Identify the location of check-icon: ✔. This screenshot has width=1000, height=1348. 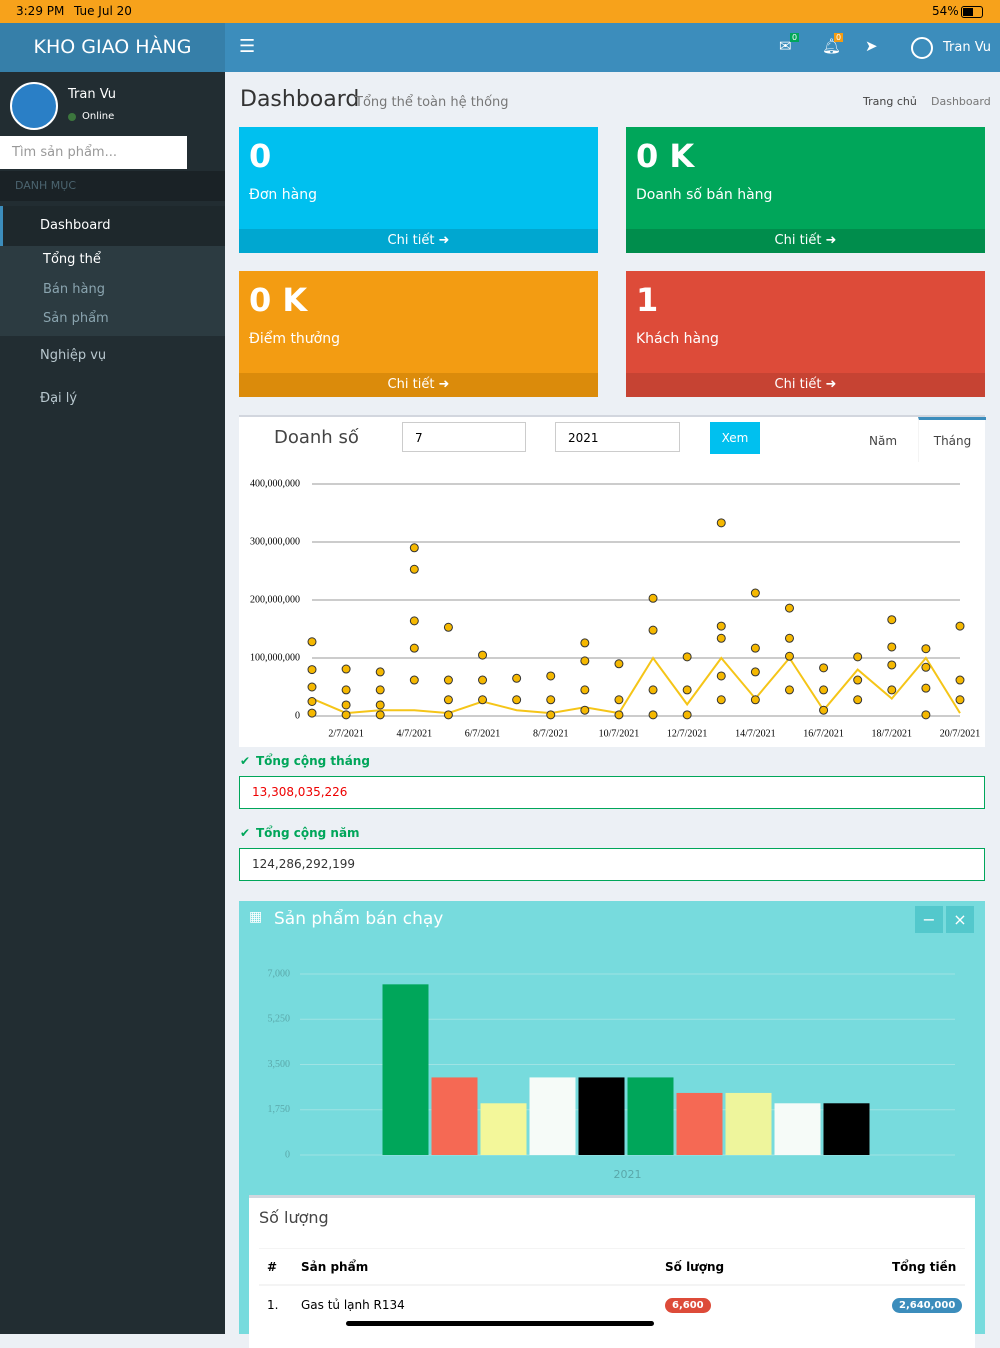
(245, 761).